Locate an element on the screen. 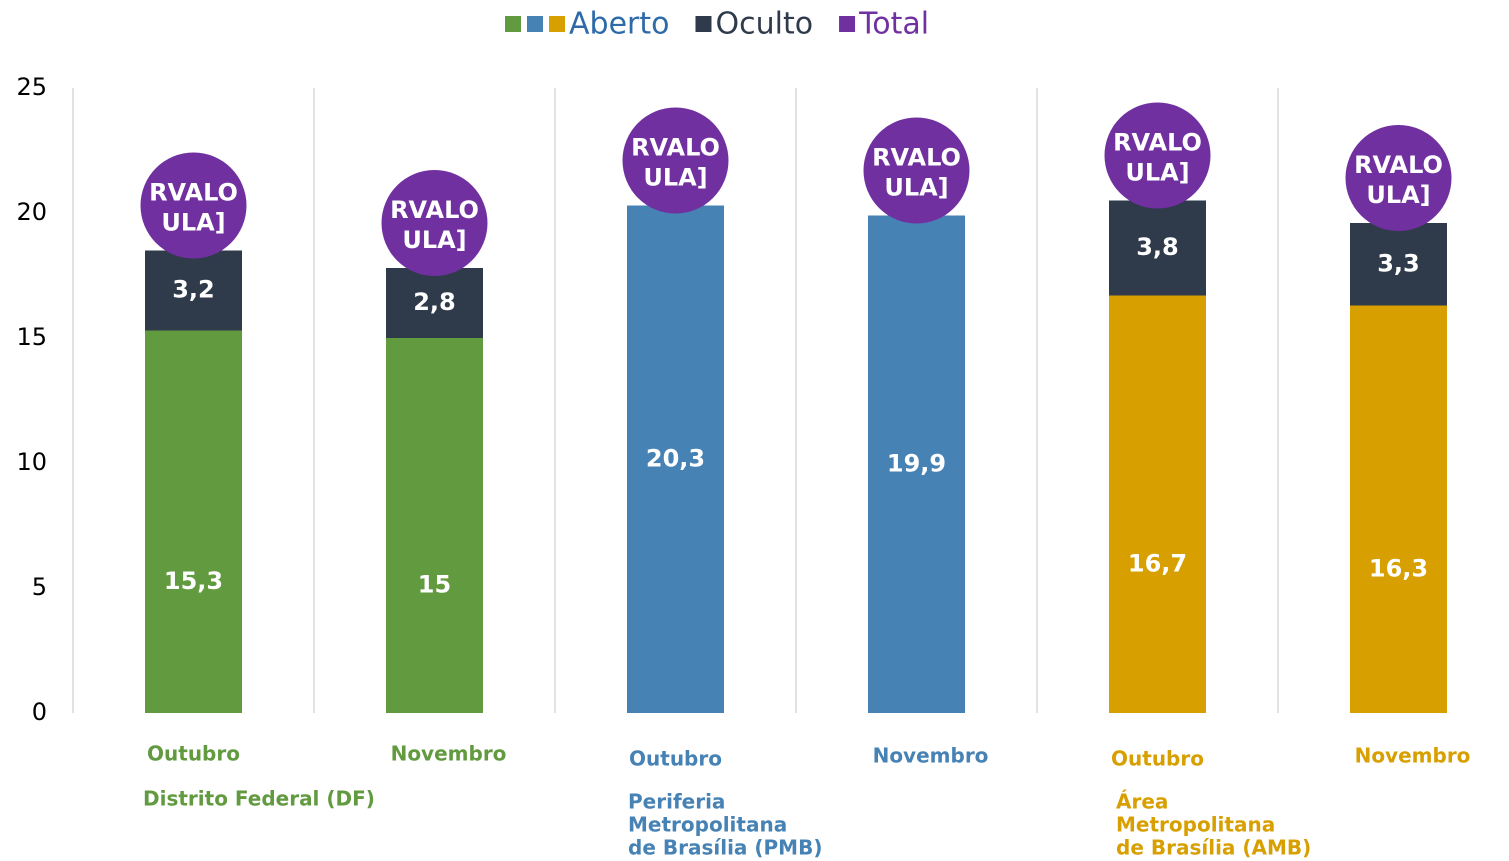  data-label: 3,8 is located at coordinates (1157, 247).